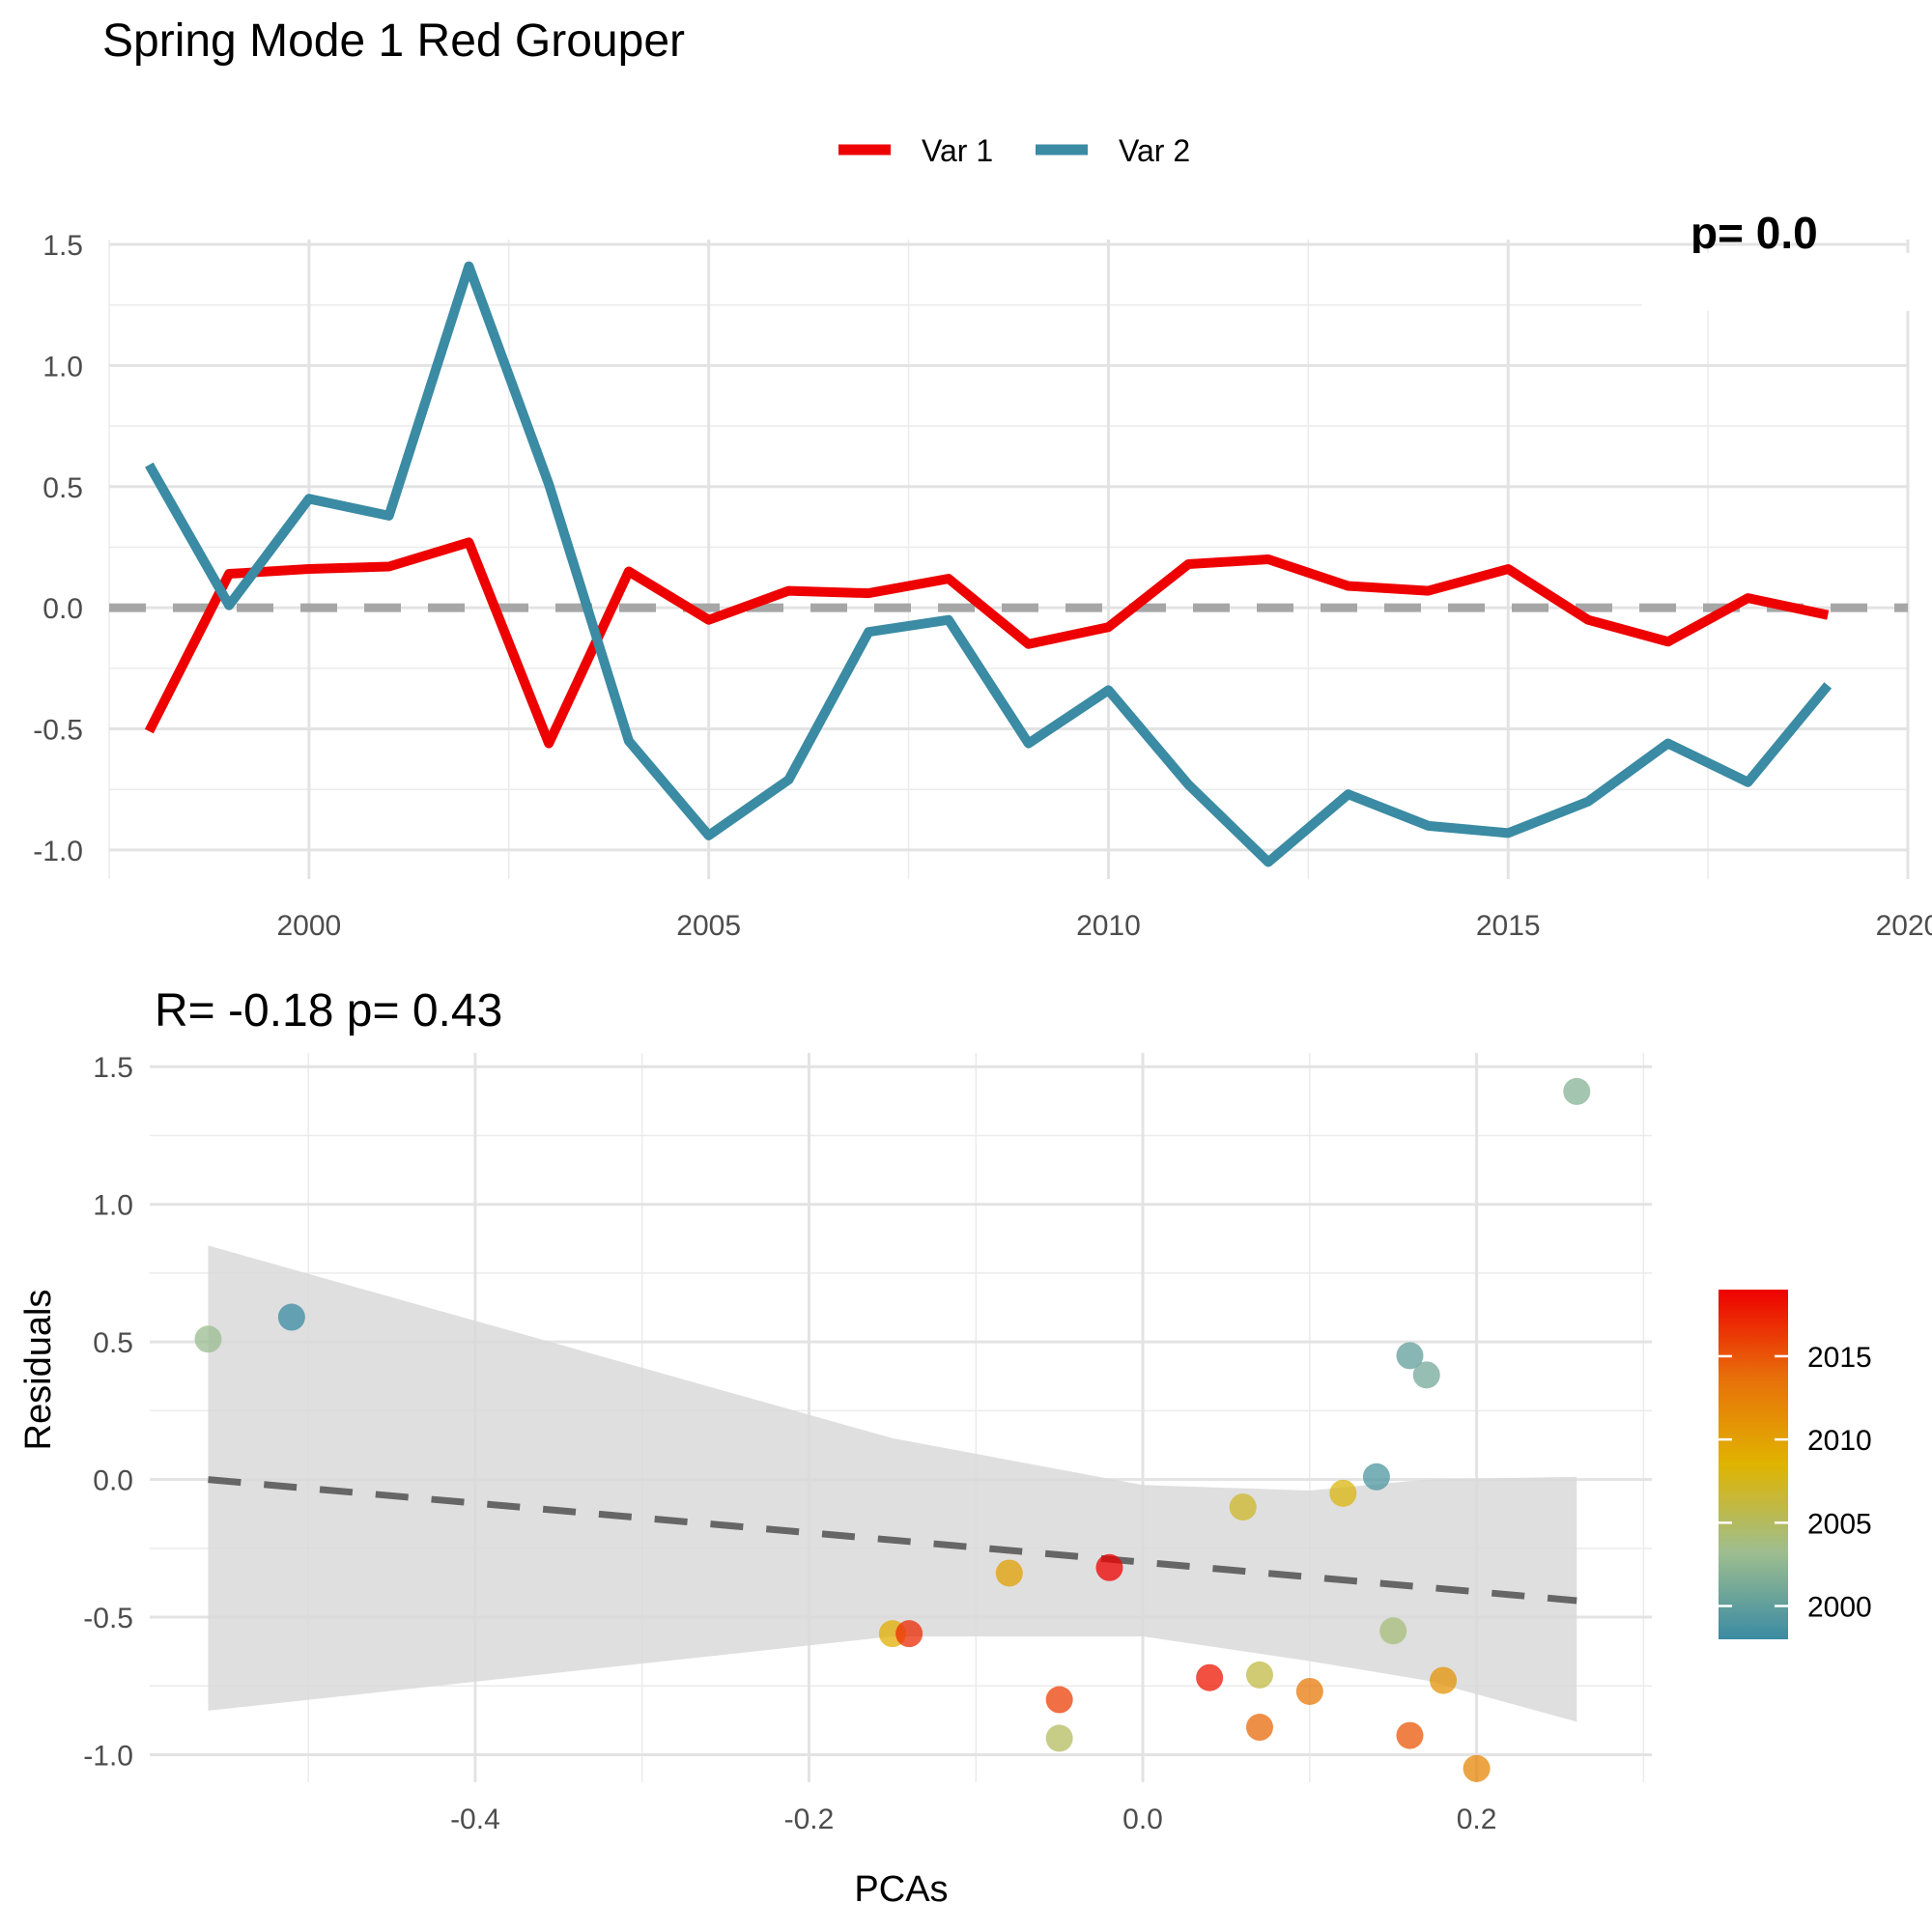 This screenshot has width=1932, height=1932. What do you see at coordinates (1787, 282) in the screenshot?
I see `annotation-clip-mask` at bounding box center [1787, 282].